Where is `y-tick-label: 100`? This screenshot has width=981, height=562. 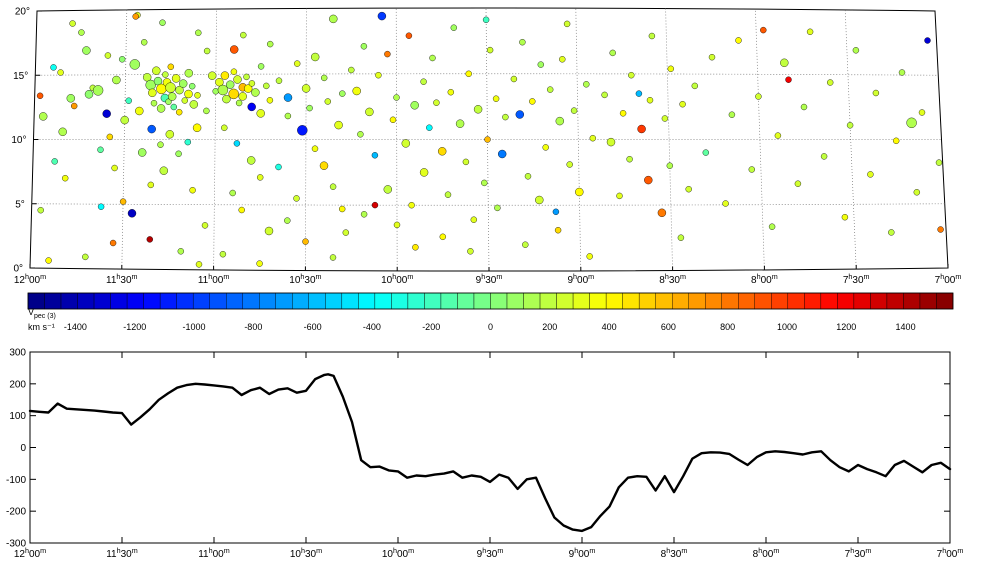 y-tick-label: 100 is located at coordinates (17, 416).